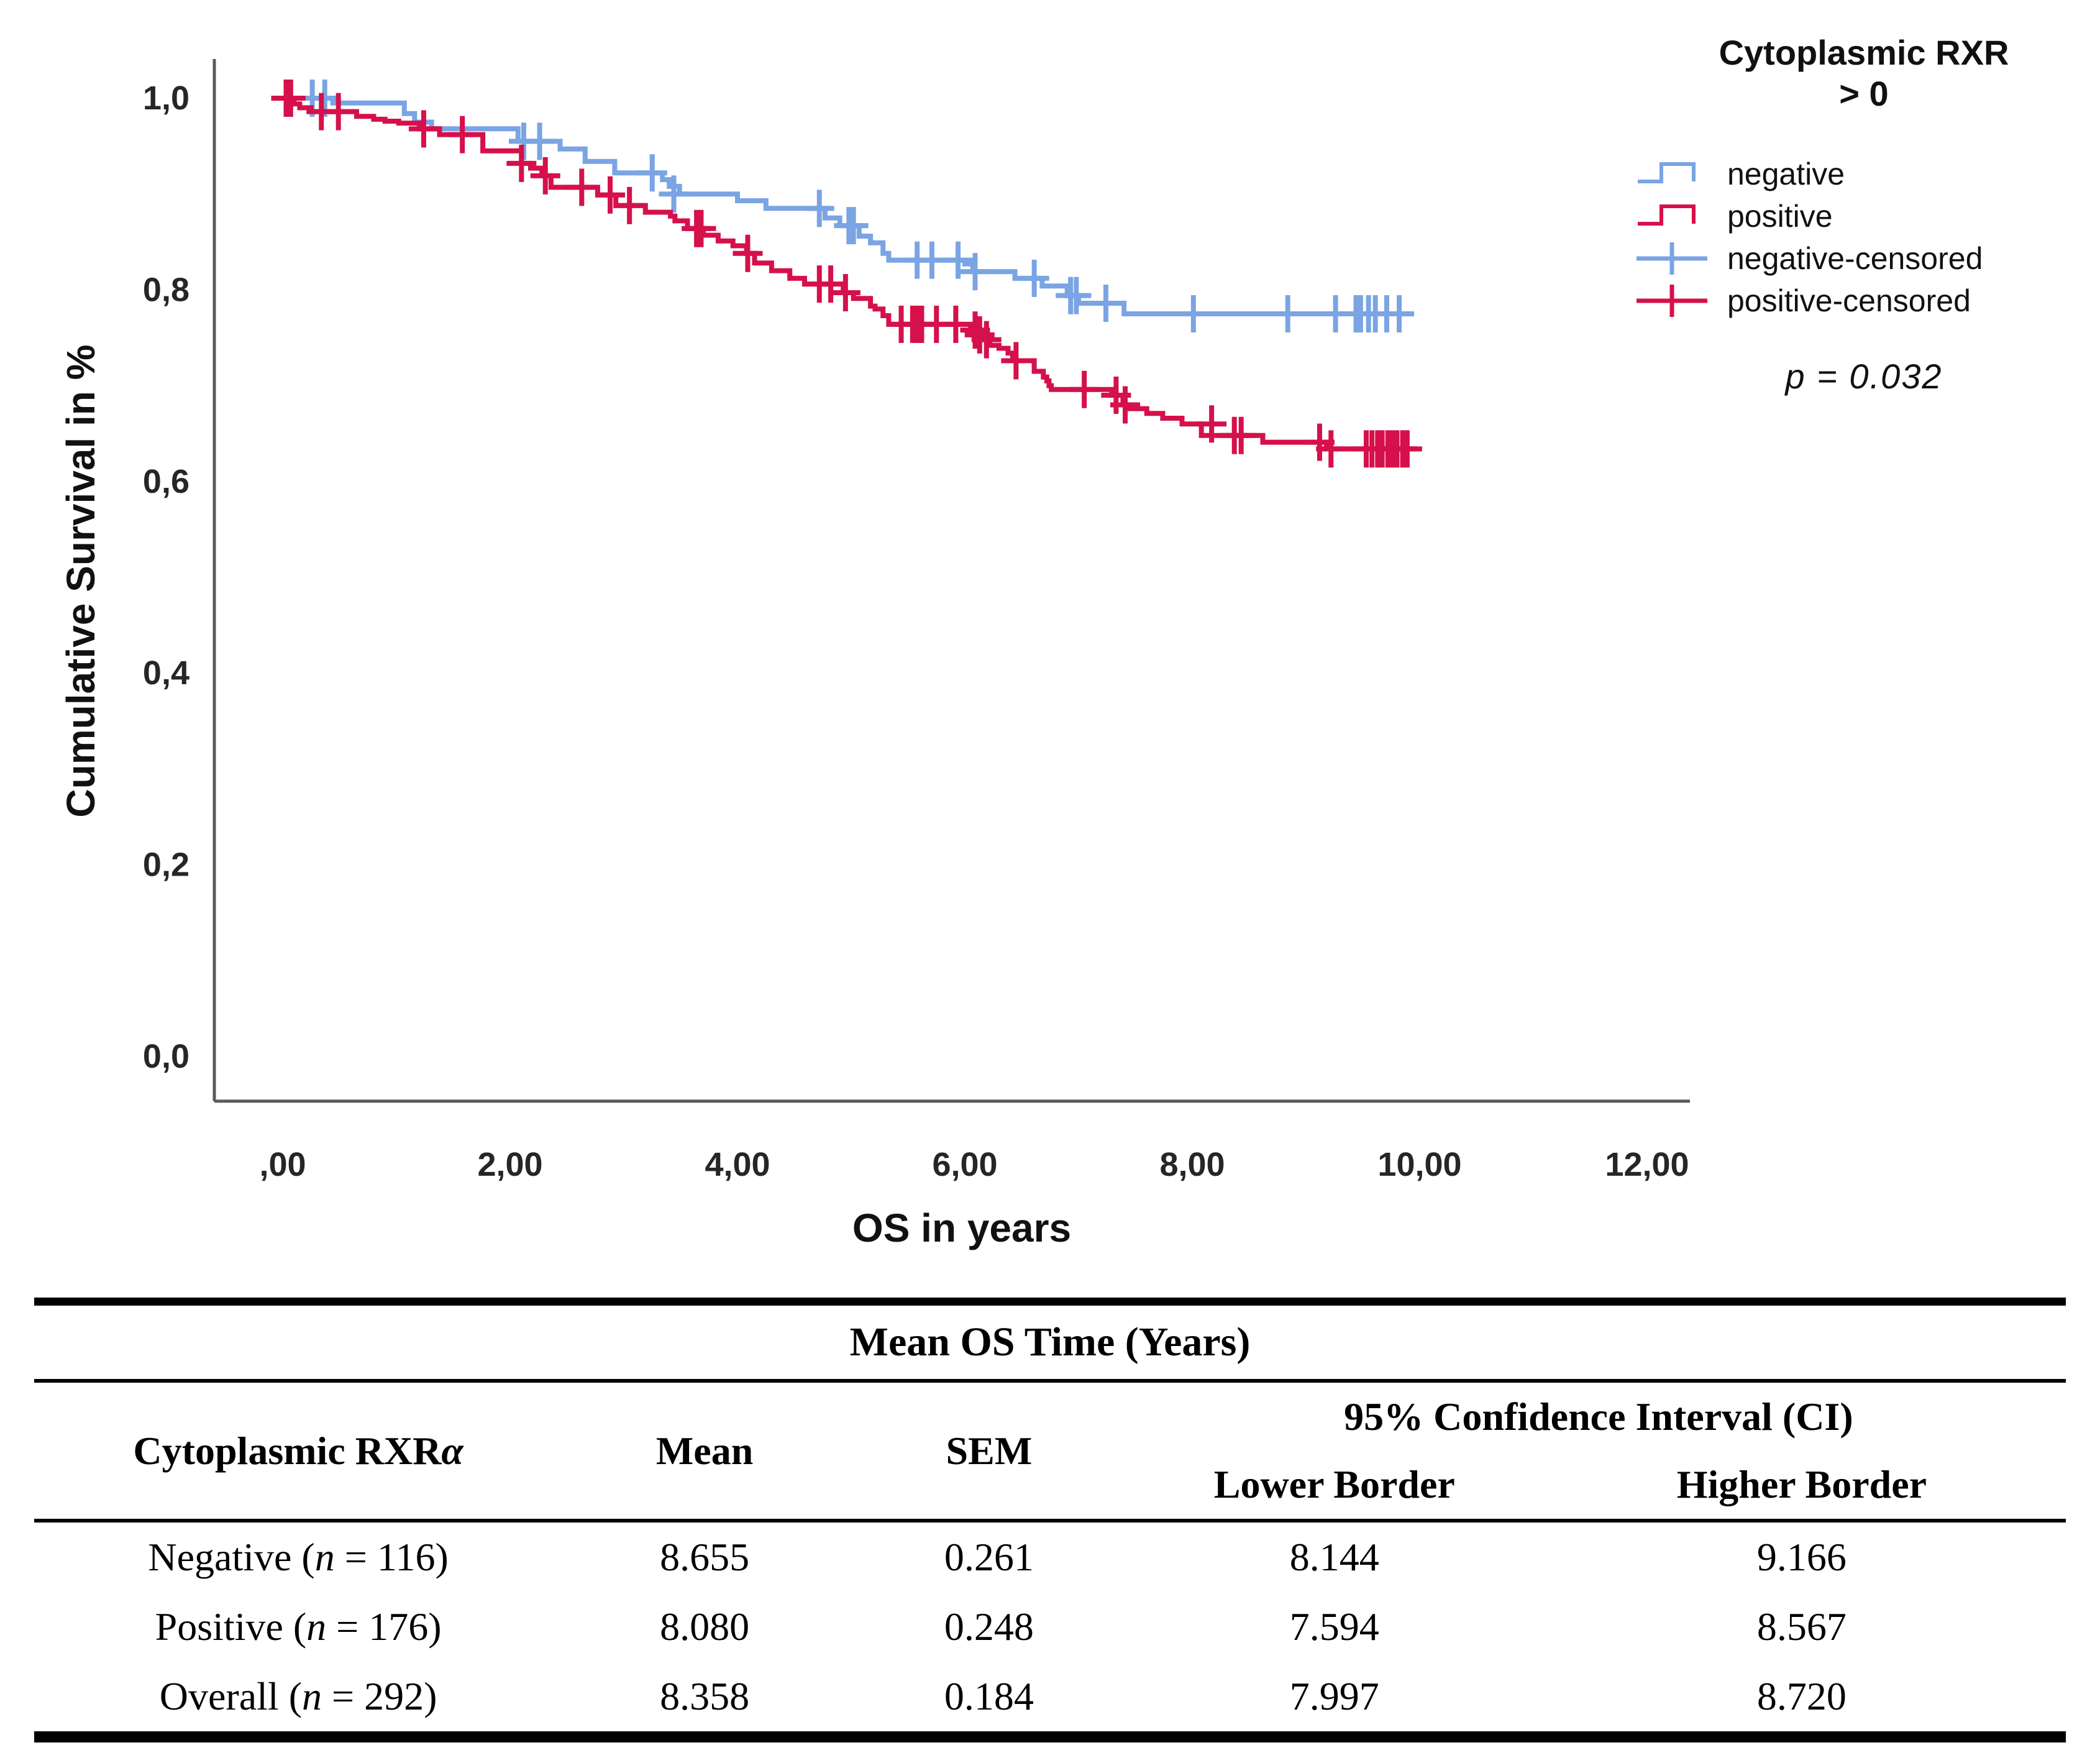 The image size is (2100, 1763). Describe the element at coordinates (1864, 53) in the screenshot. I see `legend-title-line1: Cytoplasmic RXR` at that location.